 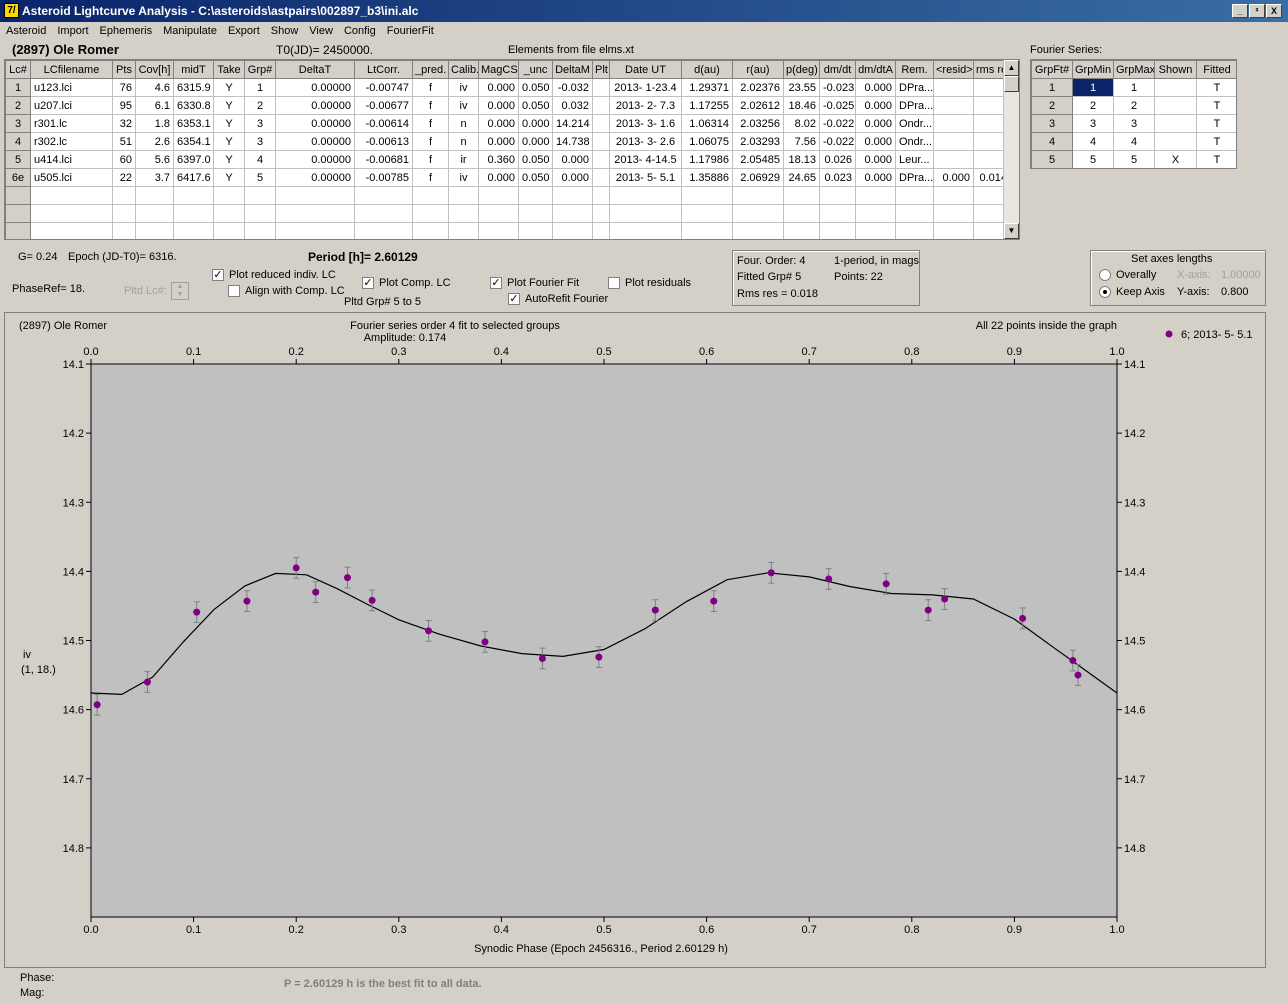 What do you see at coordinates (1175, 159) in the screenshot?
I see `fourier-cell: X` at bounding box center [1175, 159].